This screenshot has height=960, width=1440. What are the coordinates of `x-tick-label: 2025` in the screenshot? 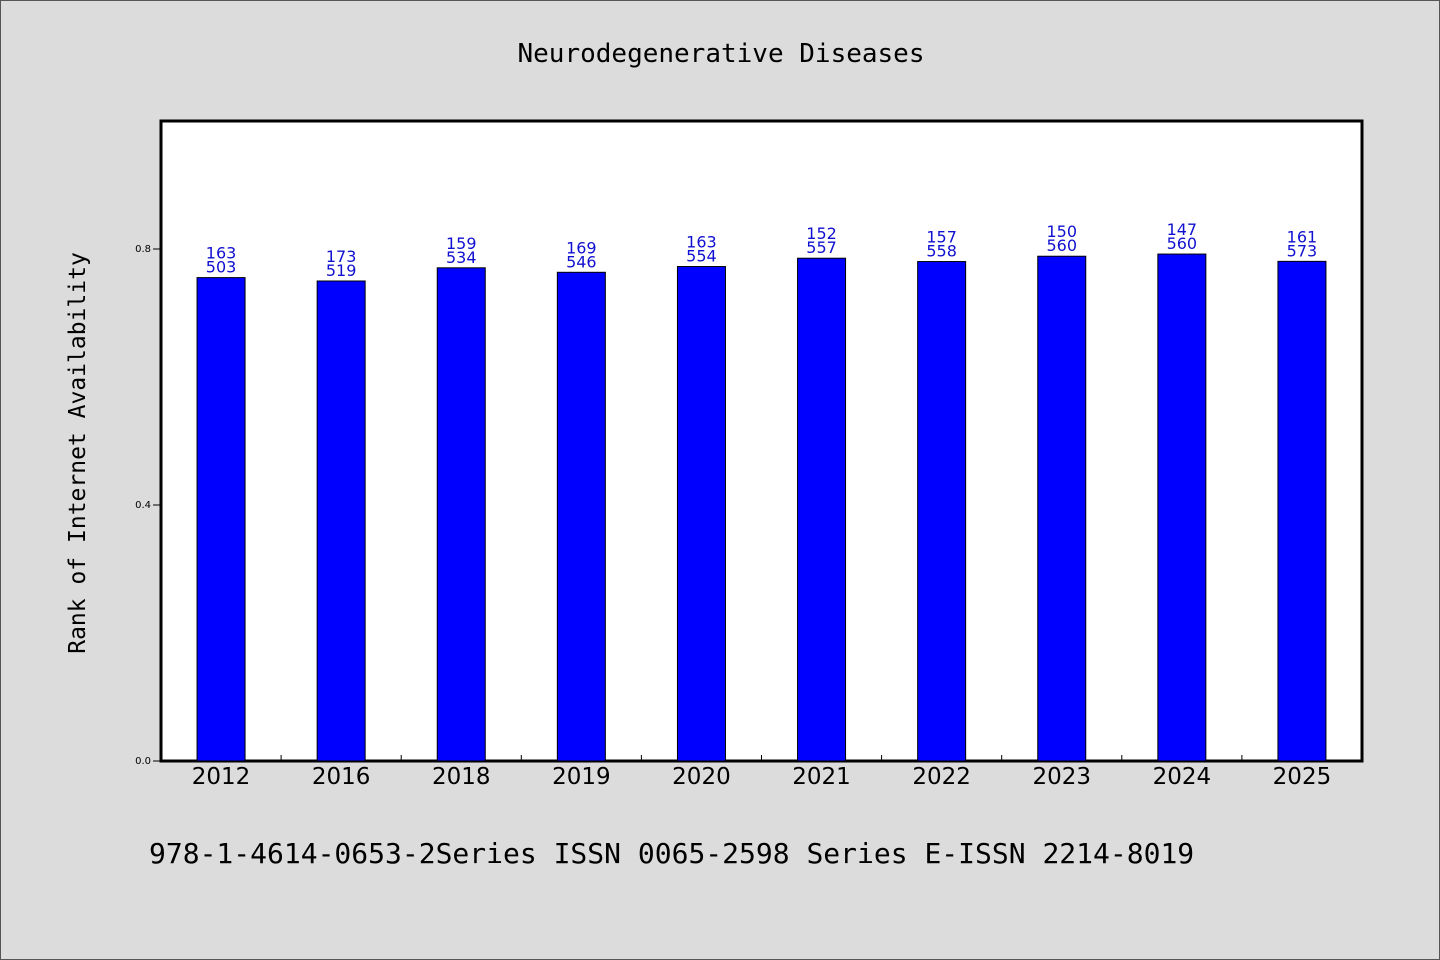 It's located at (1302, 777).